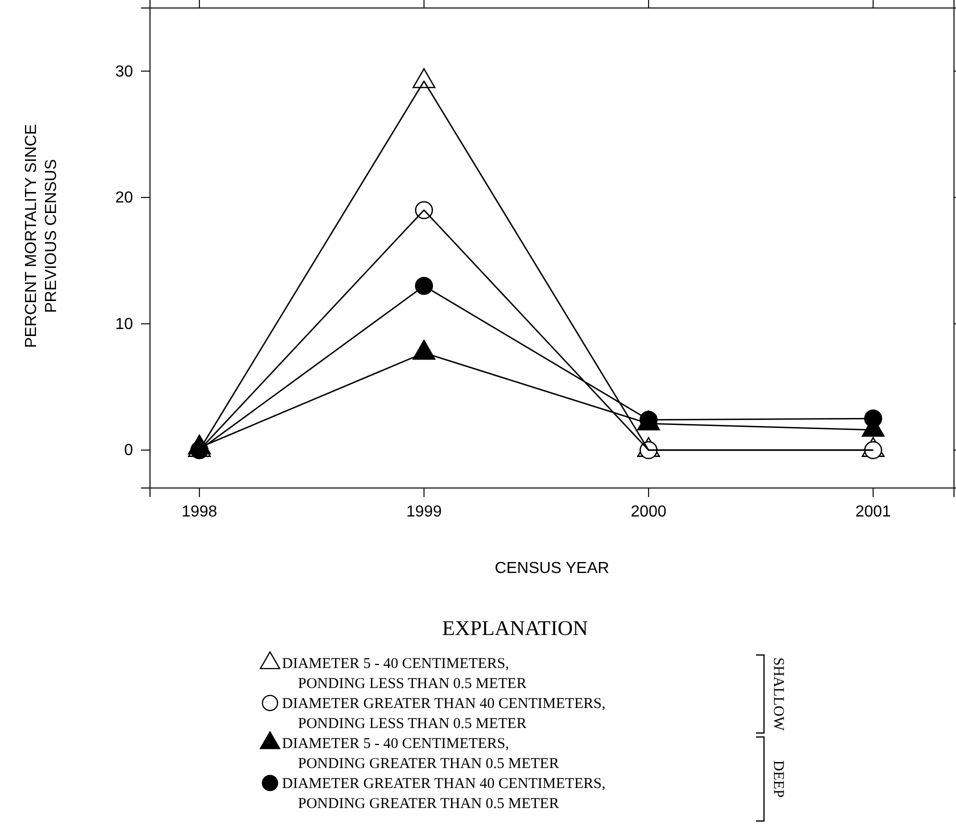  I want to click on y-tick-label: 10, so click(124, 324).